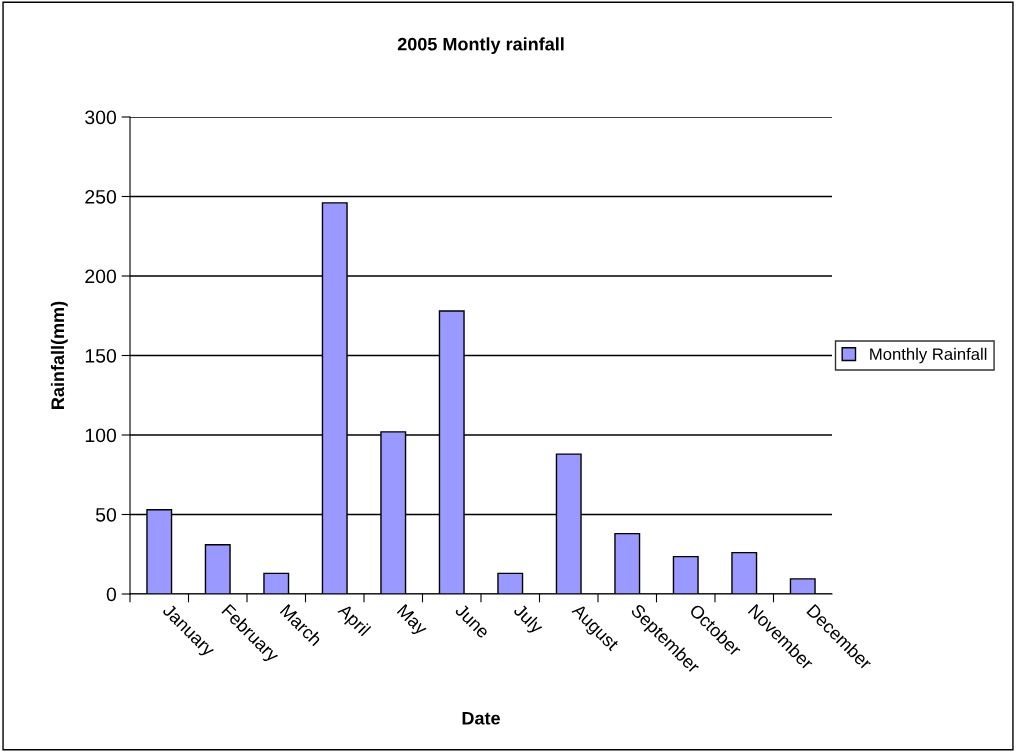 The height and width of the screenshot is (752, 1016). I want to click on y-tick-label: 150, so click(101, 355).